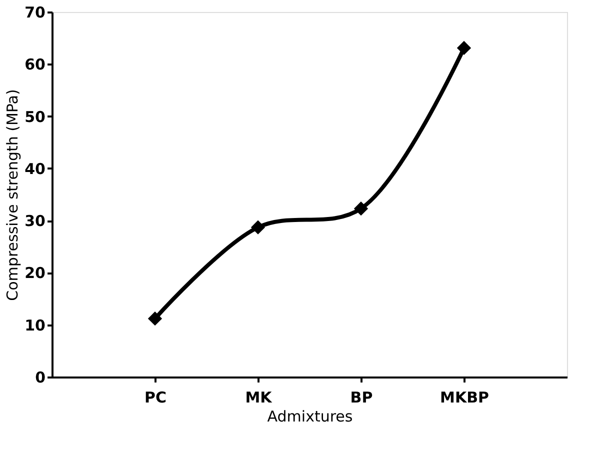  Describe the element at coordinates (155, 397) in the screenshot. I see `x-tick-label: PC` at that location.